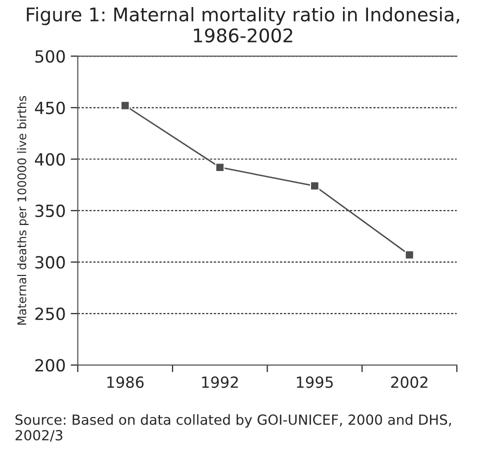 This screenshot has height=468, width=486. I want to click on y-tick-label: 200, so click(50, 365).